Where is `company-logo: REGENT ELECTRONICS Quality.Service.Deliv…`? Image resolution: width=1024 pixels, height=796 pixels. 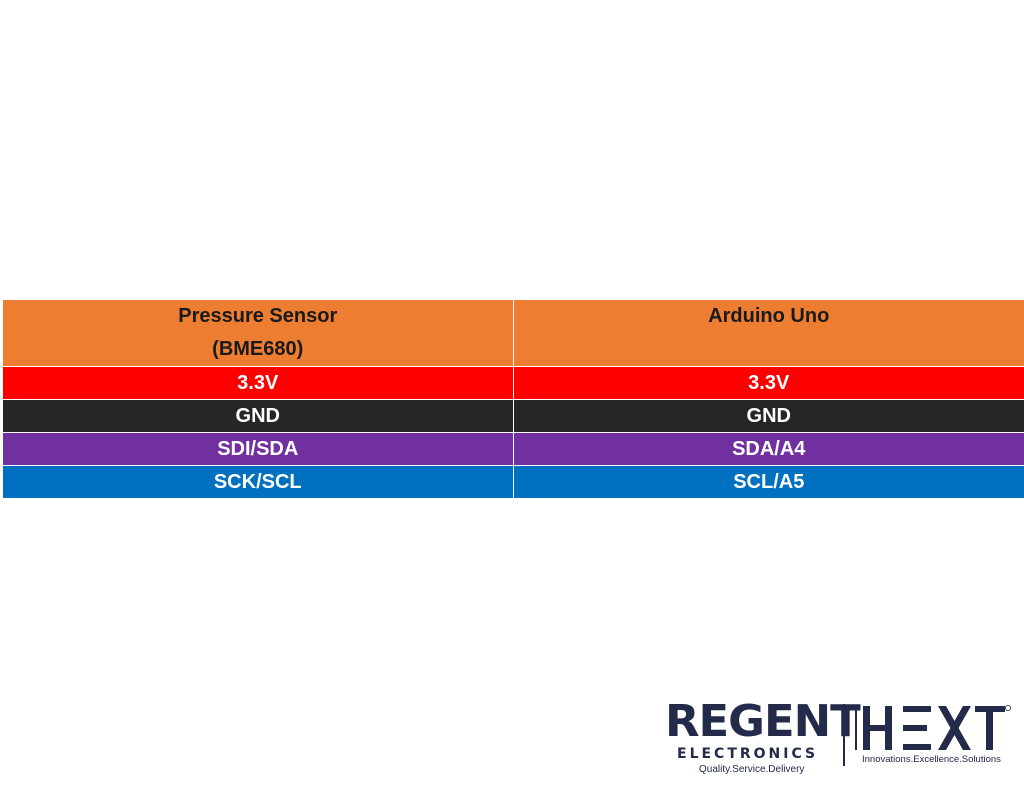 company-logo: REGENT ELECTRONICS Quality.Service.Deliv… is located at coordinates (841, 740).